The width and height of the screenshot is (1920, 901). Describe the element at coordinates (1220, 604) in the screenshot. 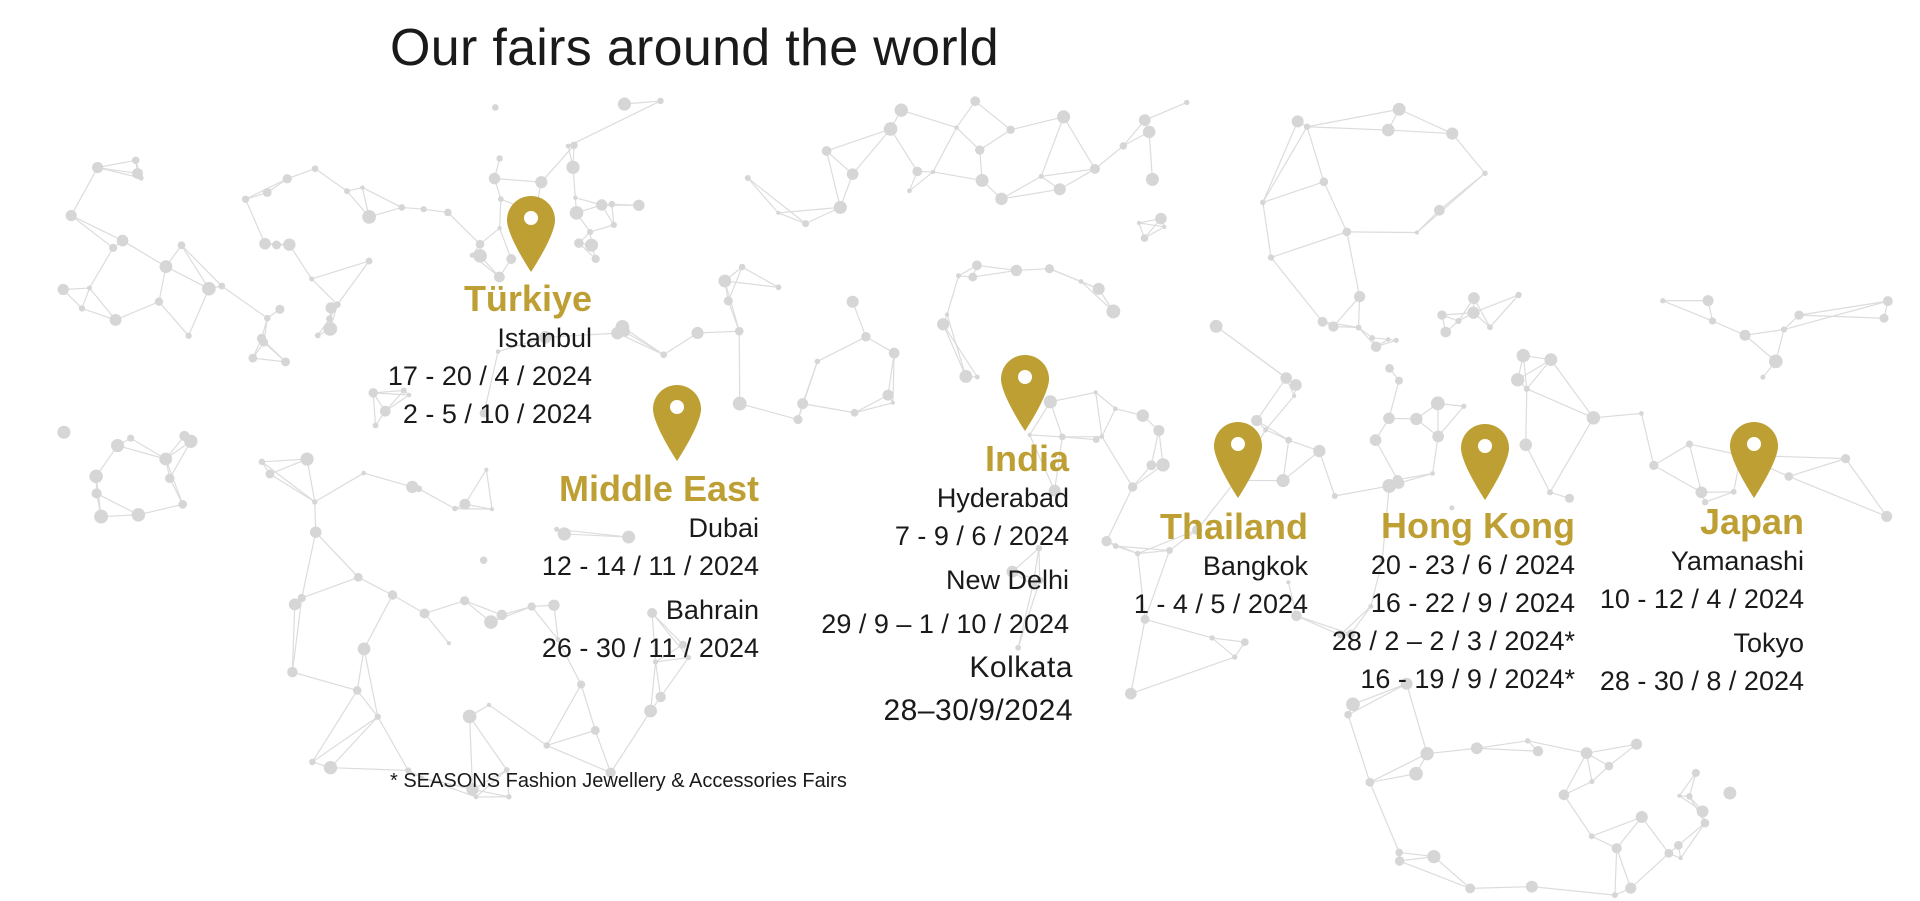

I see `fair-date: 1 - 4 / 5 / 2024` at that location.